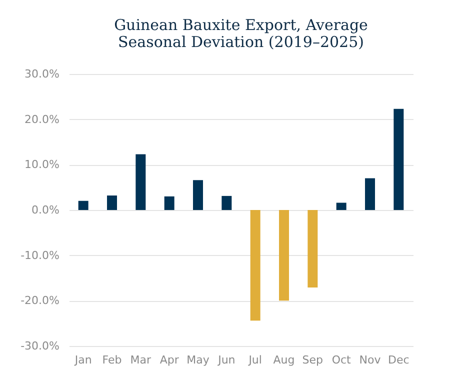 Image resolution: width=463 pixels, height=377 pixels. What do you see at coordinates (370, 360) in the screenshot?
I see `x-tick-label: Nov` at bounding box center [370, 360].